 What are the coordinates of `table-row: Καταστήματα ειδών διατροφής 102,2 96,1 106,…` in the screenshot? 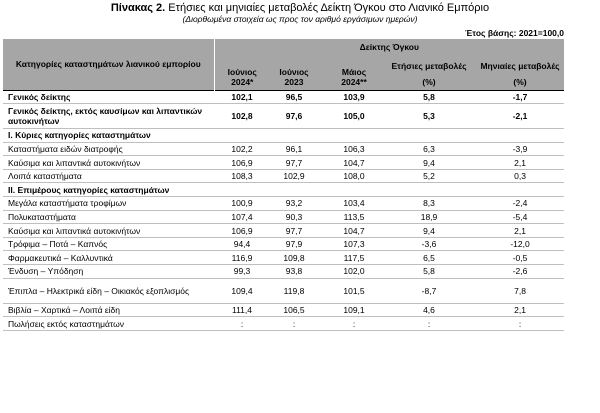 It's located at (284, 149).